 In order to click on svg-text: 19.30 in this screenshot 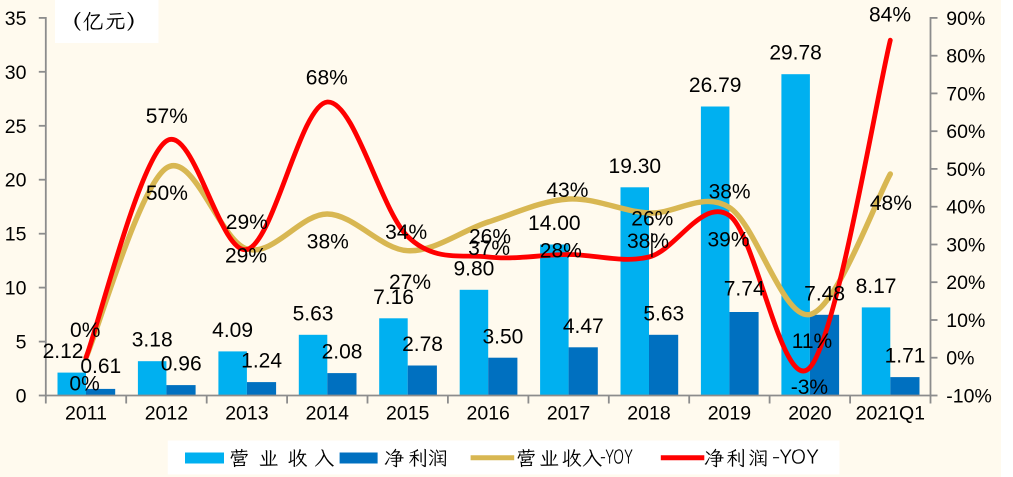, I will do `click(635, 166)`.